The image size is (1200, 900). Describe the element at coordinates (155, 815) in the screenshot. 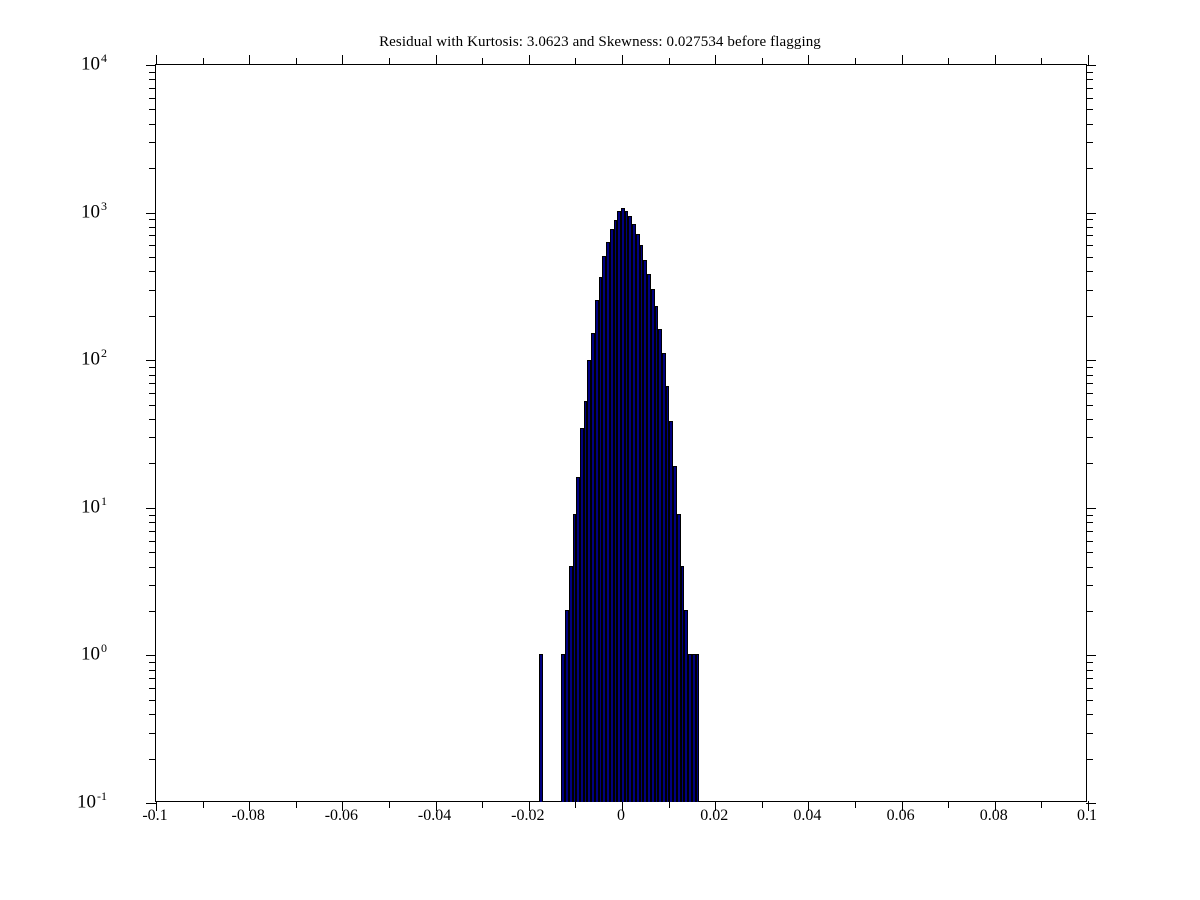

I see `x-axis-tick-label: -0.1` at that location.